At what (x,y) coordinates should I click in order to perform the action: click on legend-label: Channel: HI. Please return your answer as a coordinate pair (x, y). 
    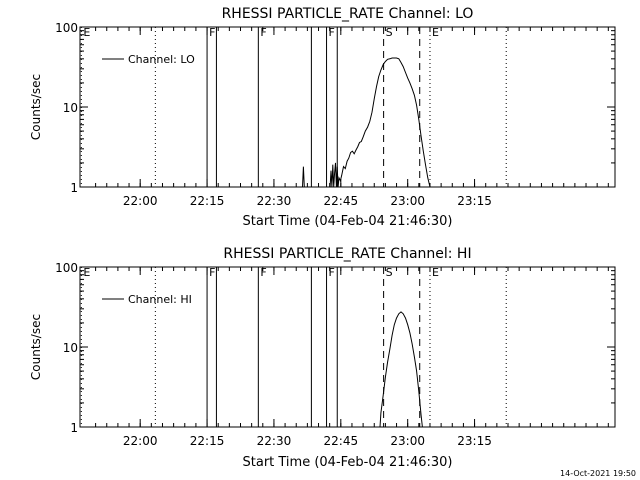
    Looking at the image, I should click on (160, 299).